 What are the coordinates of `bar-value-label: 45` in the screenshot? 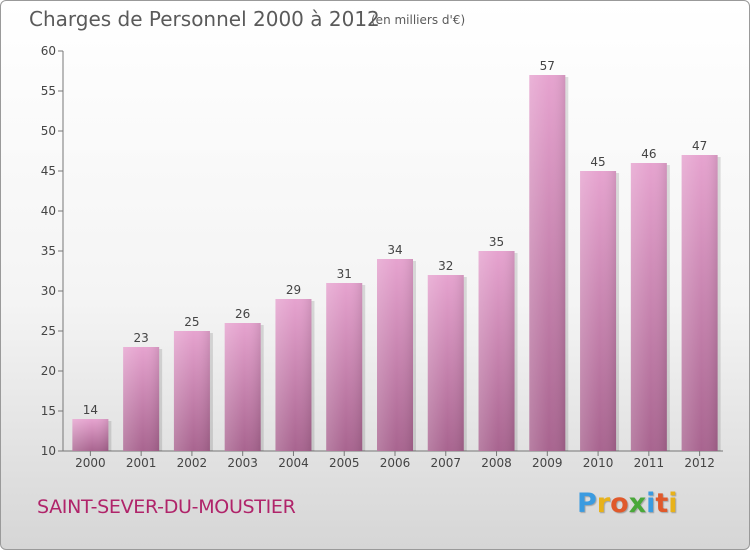 It's located at (597, 162).